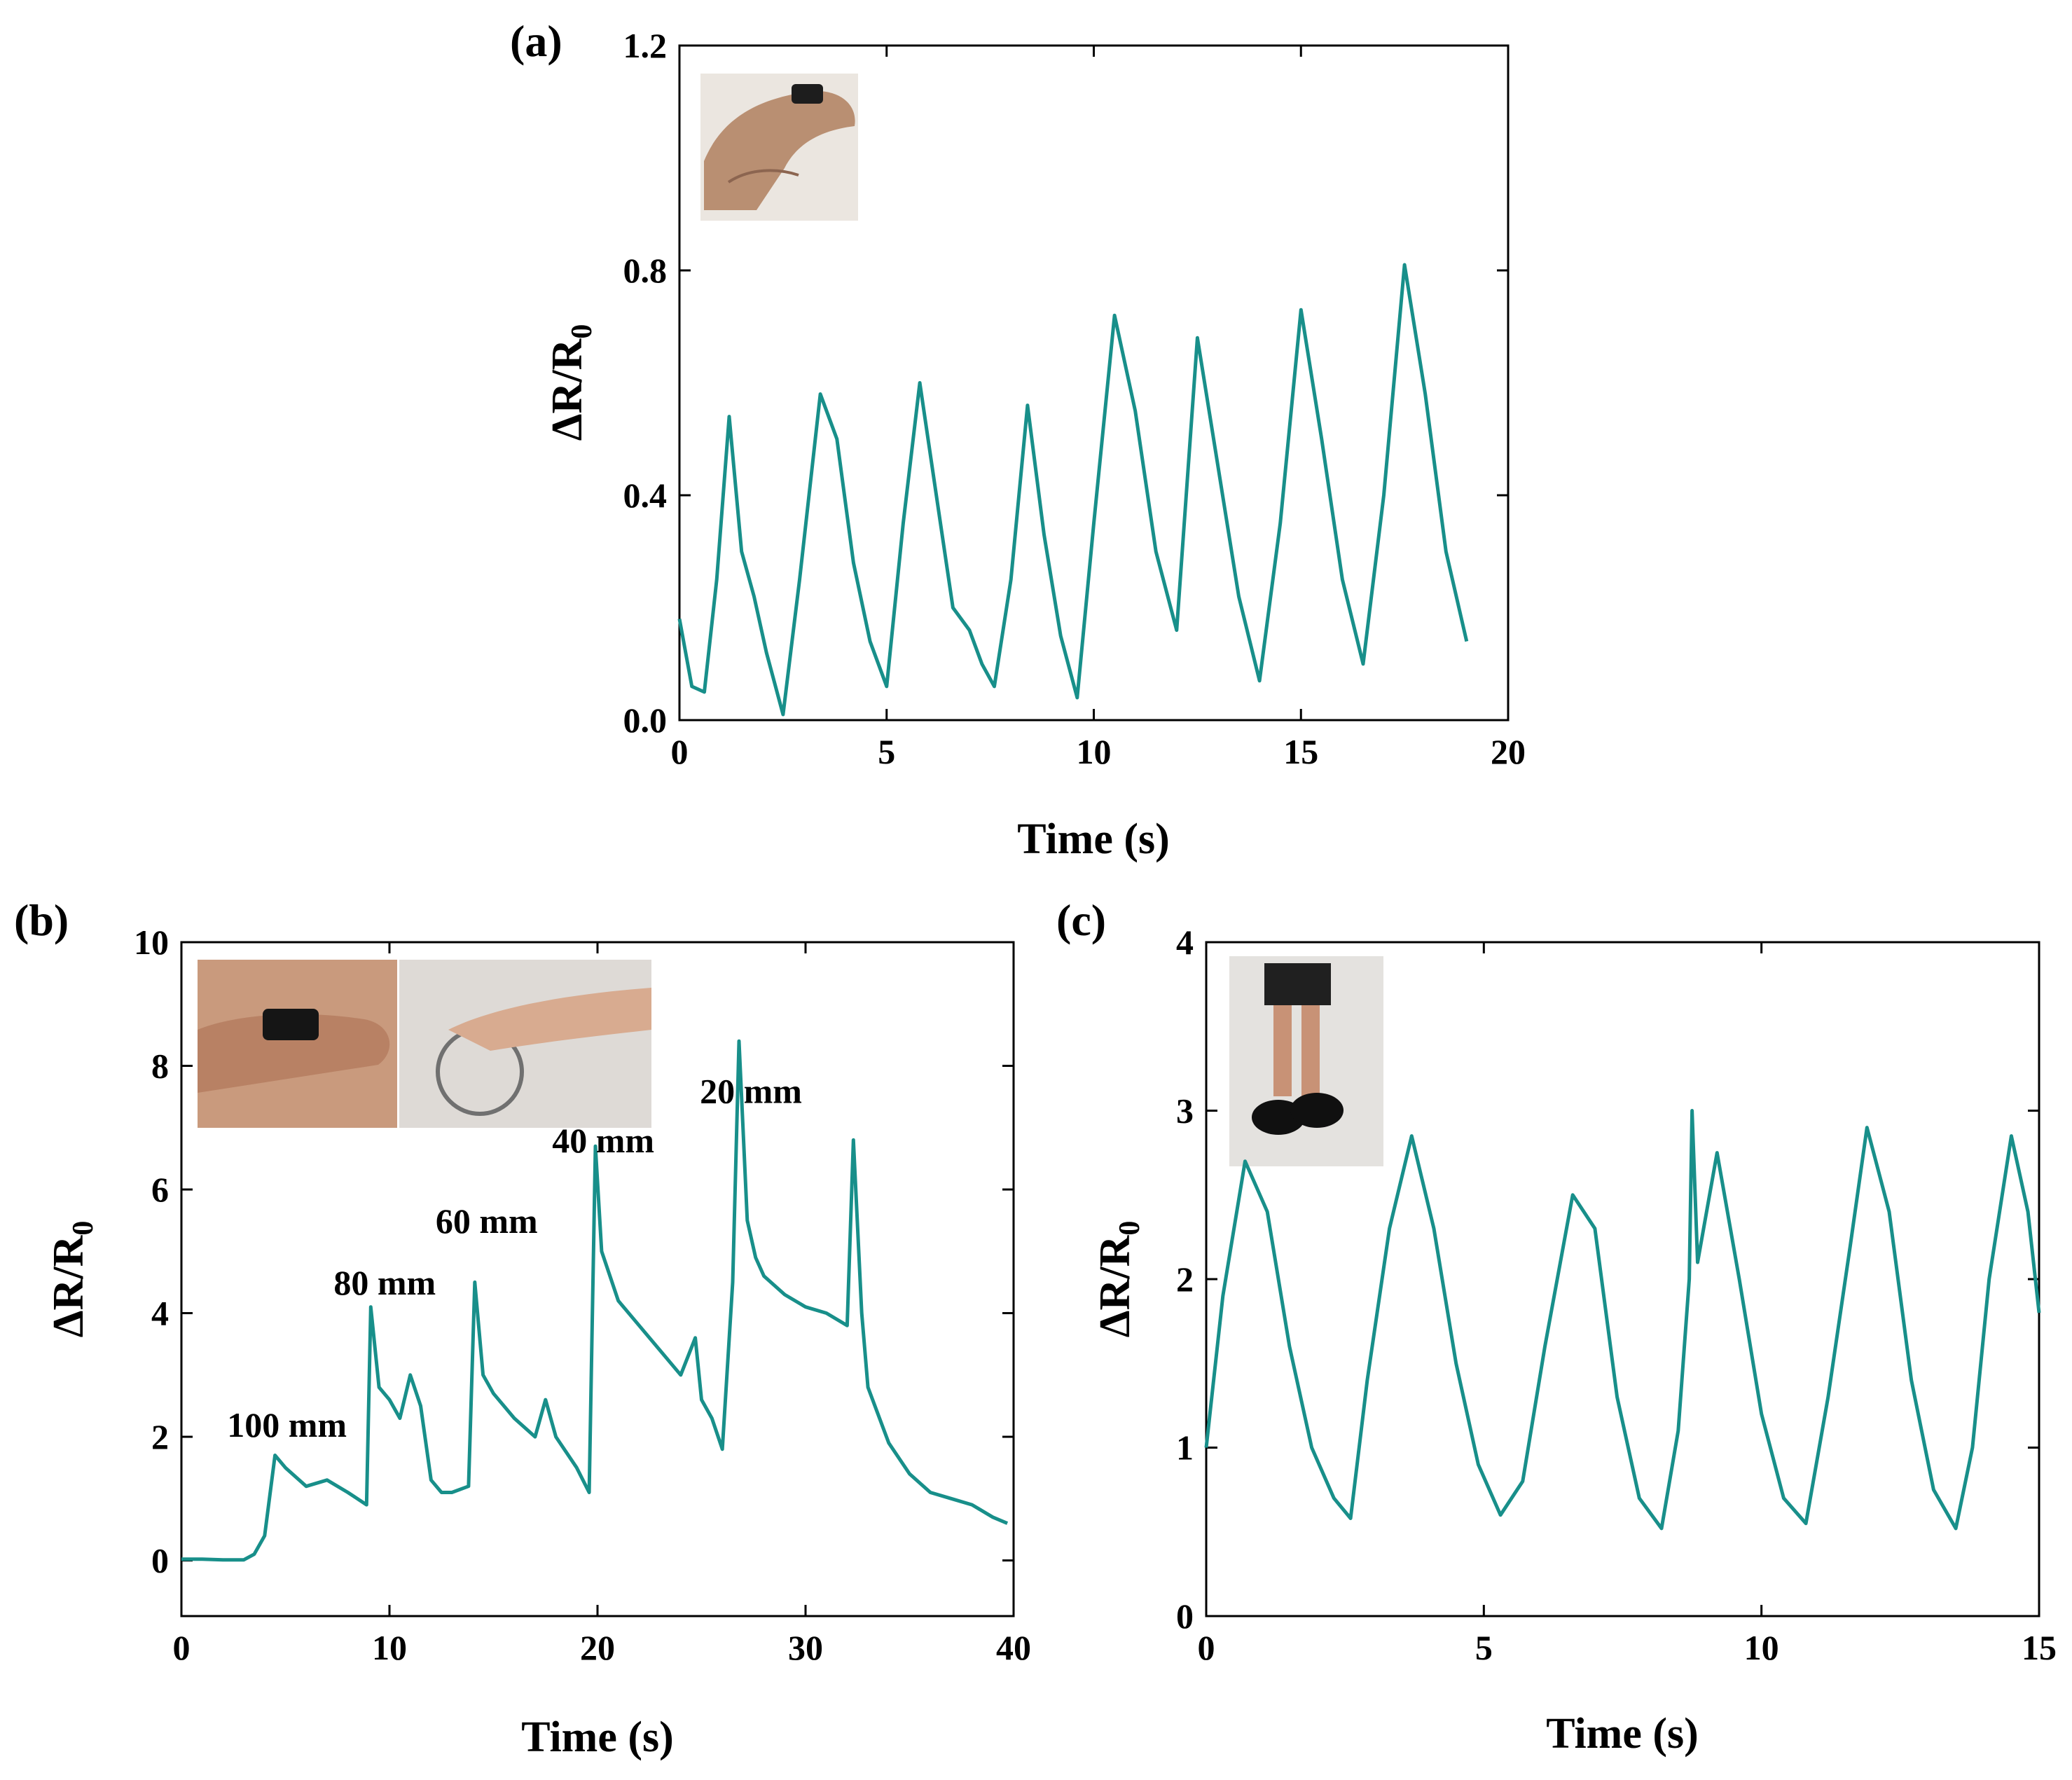 The height and width of the screenshot is (1780, 2072). What do you see at coordinates (1115, 1285) in the screenshot?
I see `panel-c-y-axis-title-main: ΔR/R` at bounding box center [1115, 1285].